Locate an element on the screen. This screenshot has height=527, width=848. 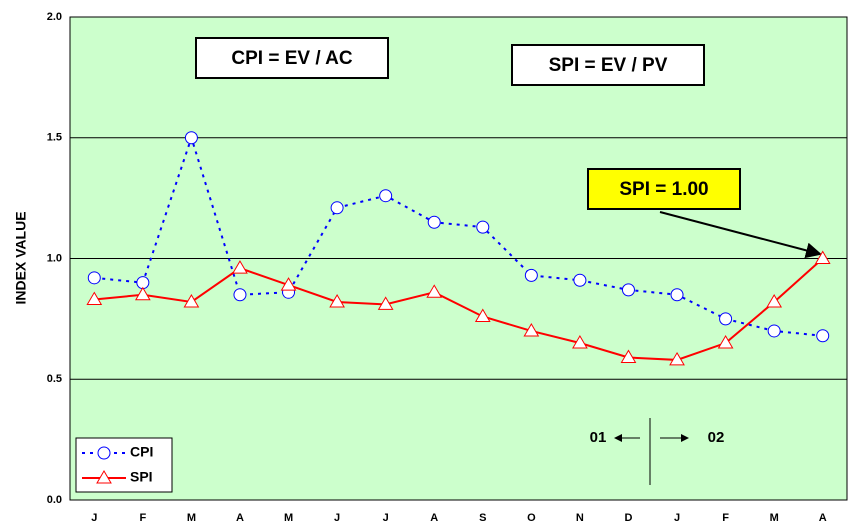
x-tick-label: S is located at coordinates (482, 518).